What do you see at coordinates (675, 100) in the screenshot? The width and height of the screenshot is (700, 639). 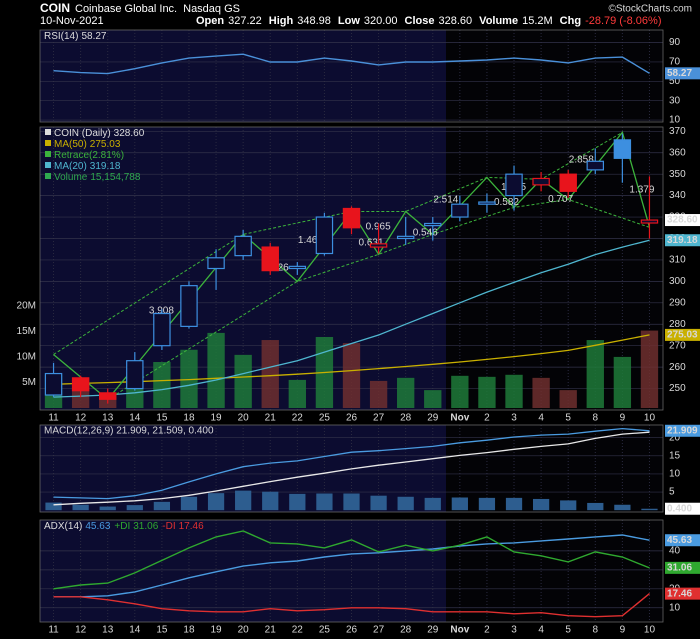 I see `y-tick-label: 30` at bounding box center [675, 100].